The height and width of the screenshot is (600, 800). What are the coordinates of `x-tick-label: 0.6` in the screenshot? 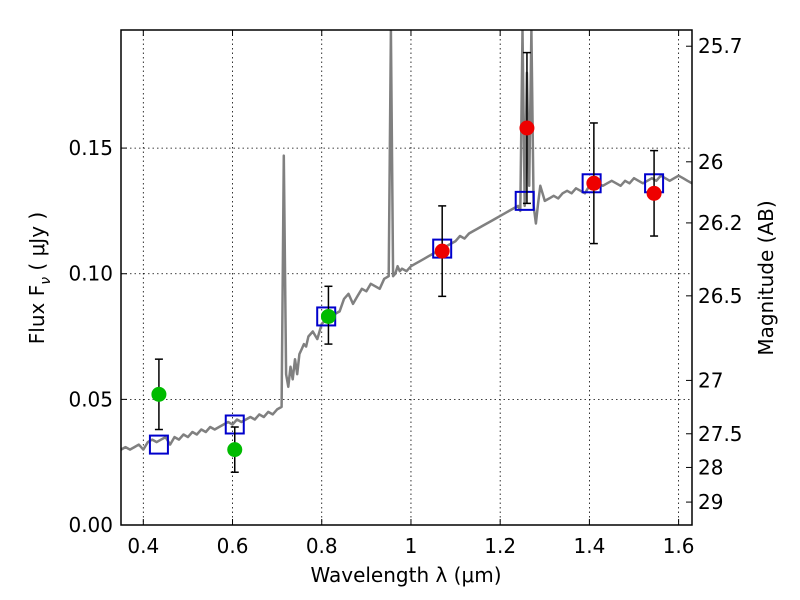 It's located at (233, 546).